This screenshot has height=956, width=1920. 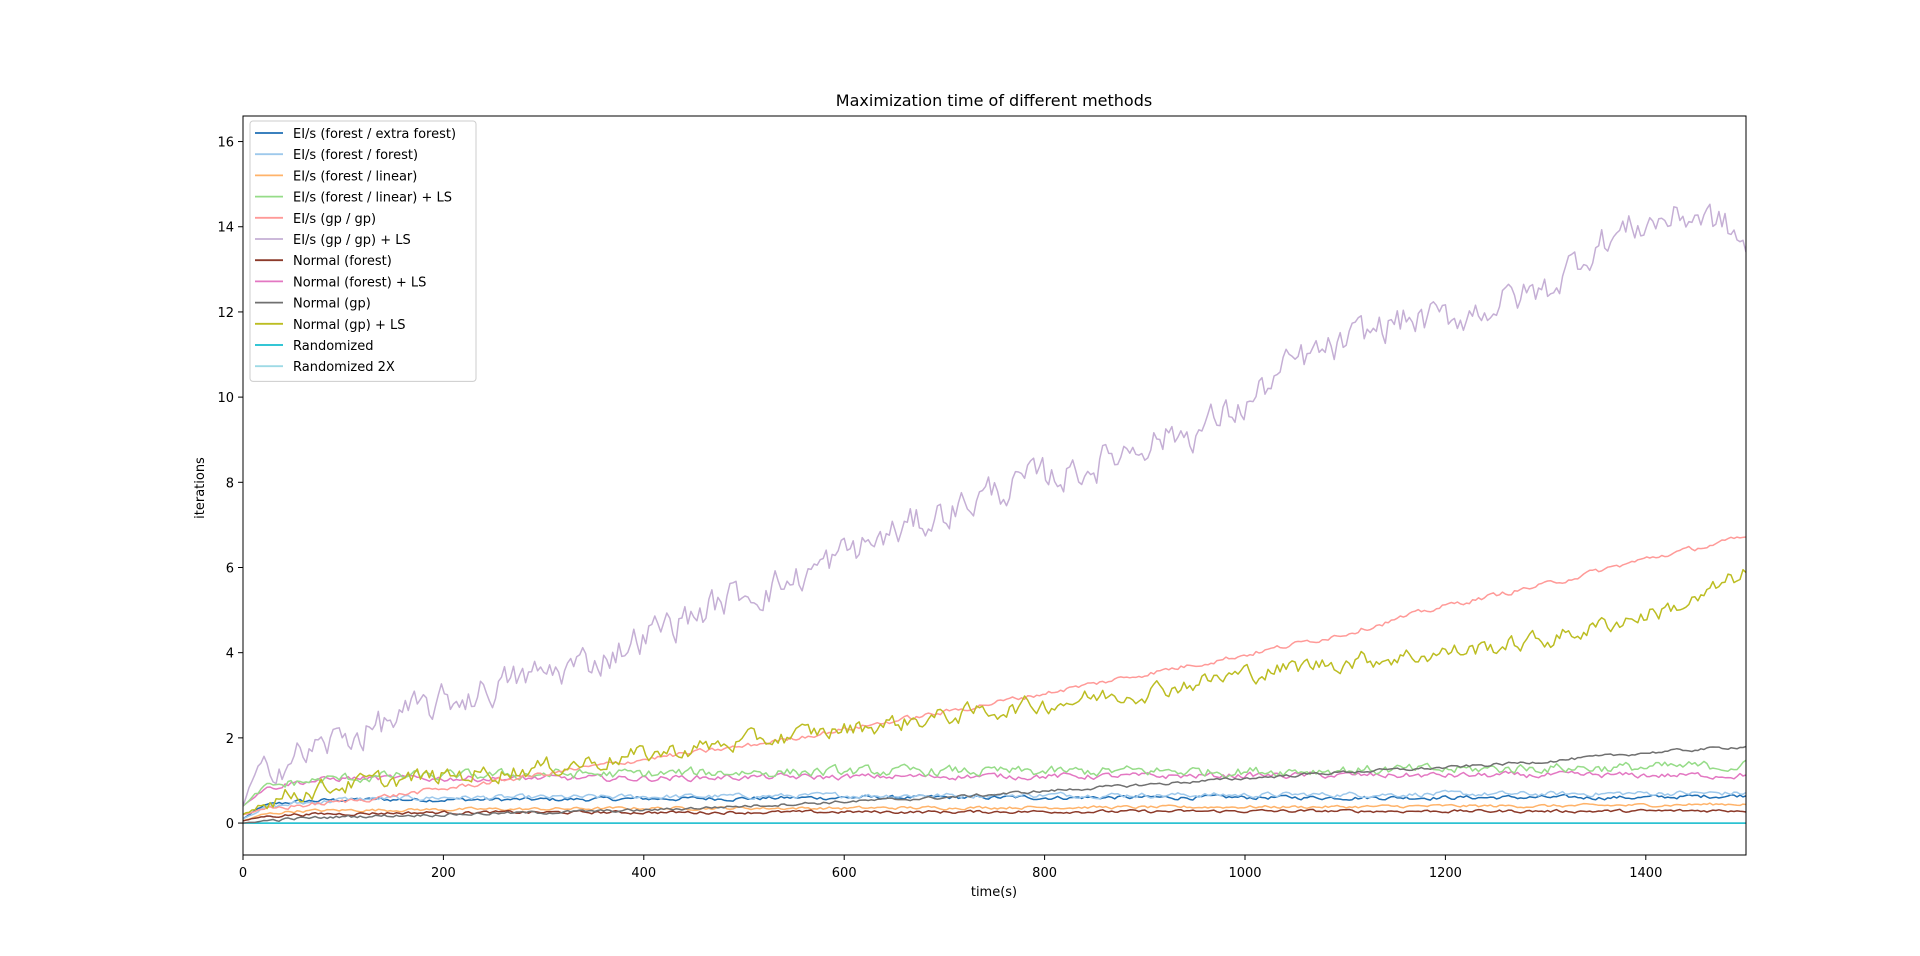 I want to click on x-tick-label: 200, so click(x=443, y=873).